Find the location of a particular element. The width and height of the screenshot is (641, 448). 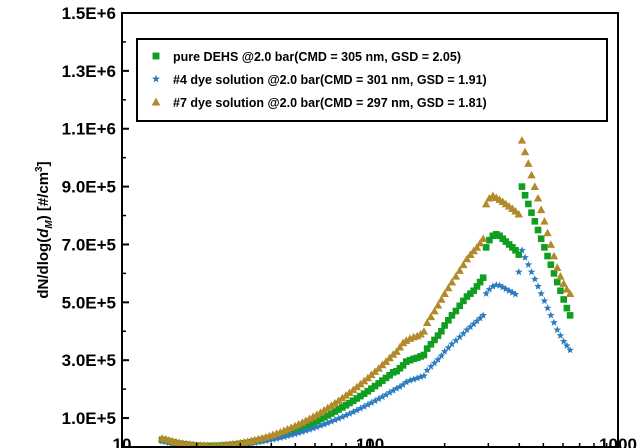

y-tick-label: 9.0E+5 is located at coordinates (89, 187).